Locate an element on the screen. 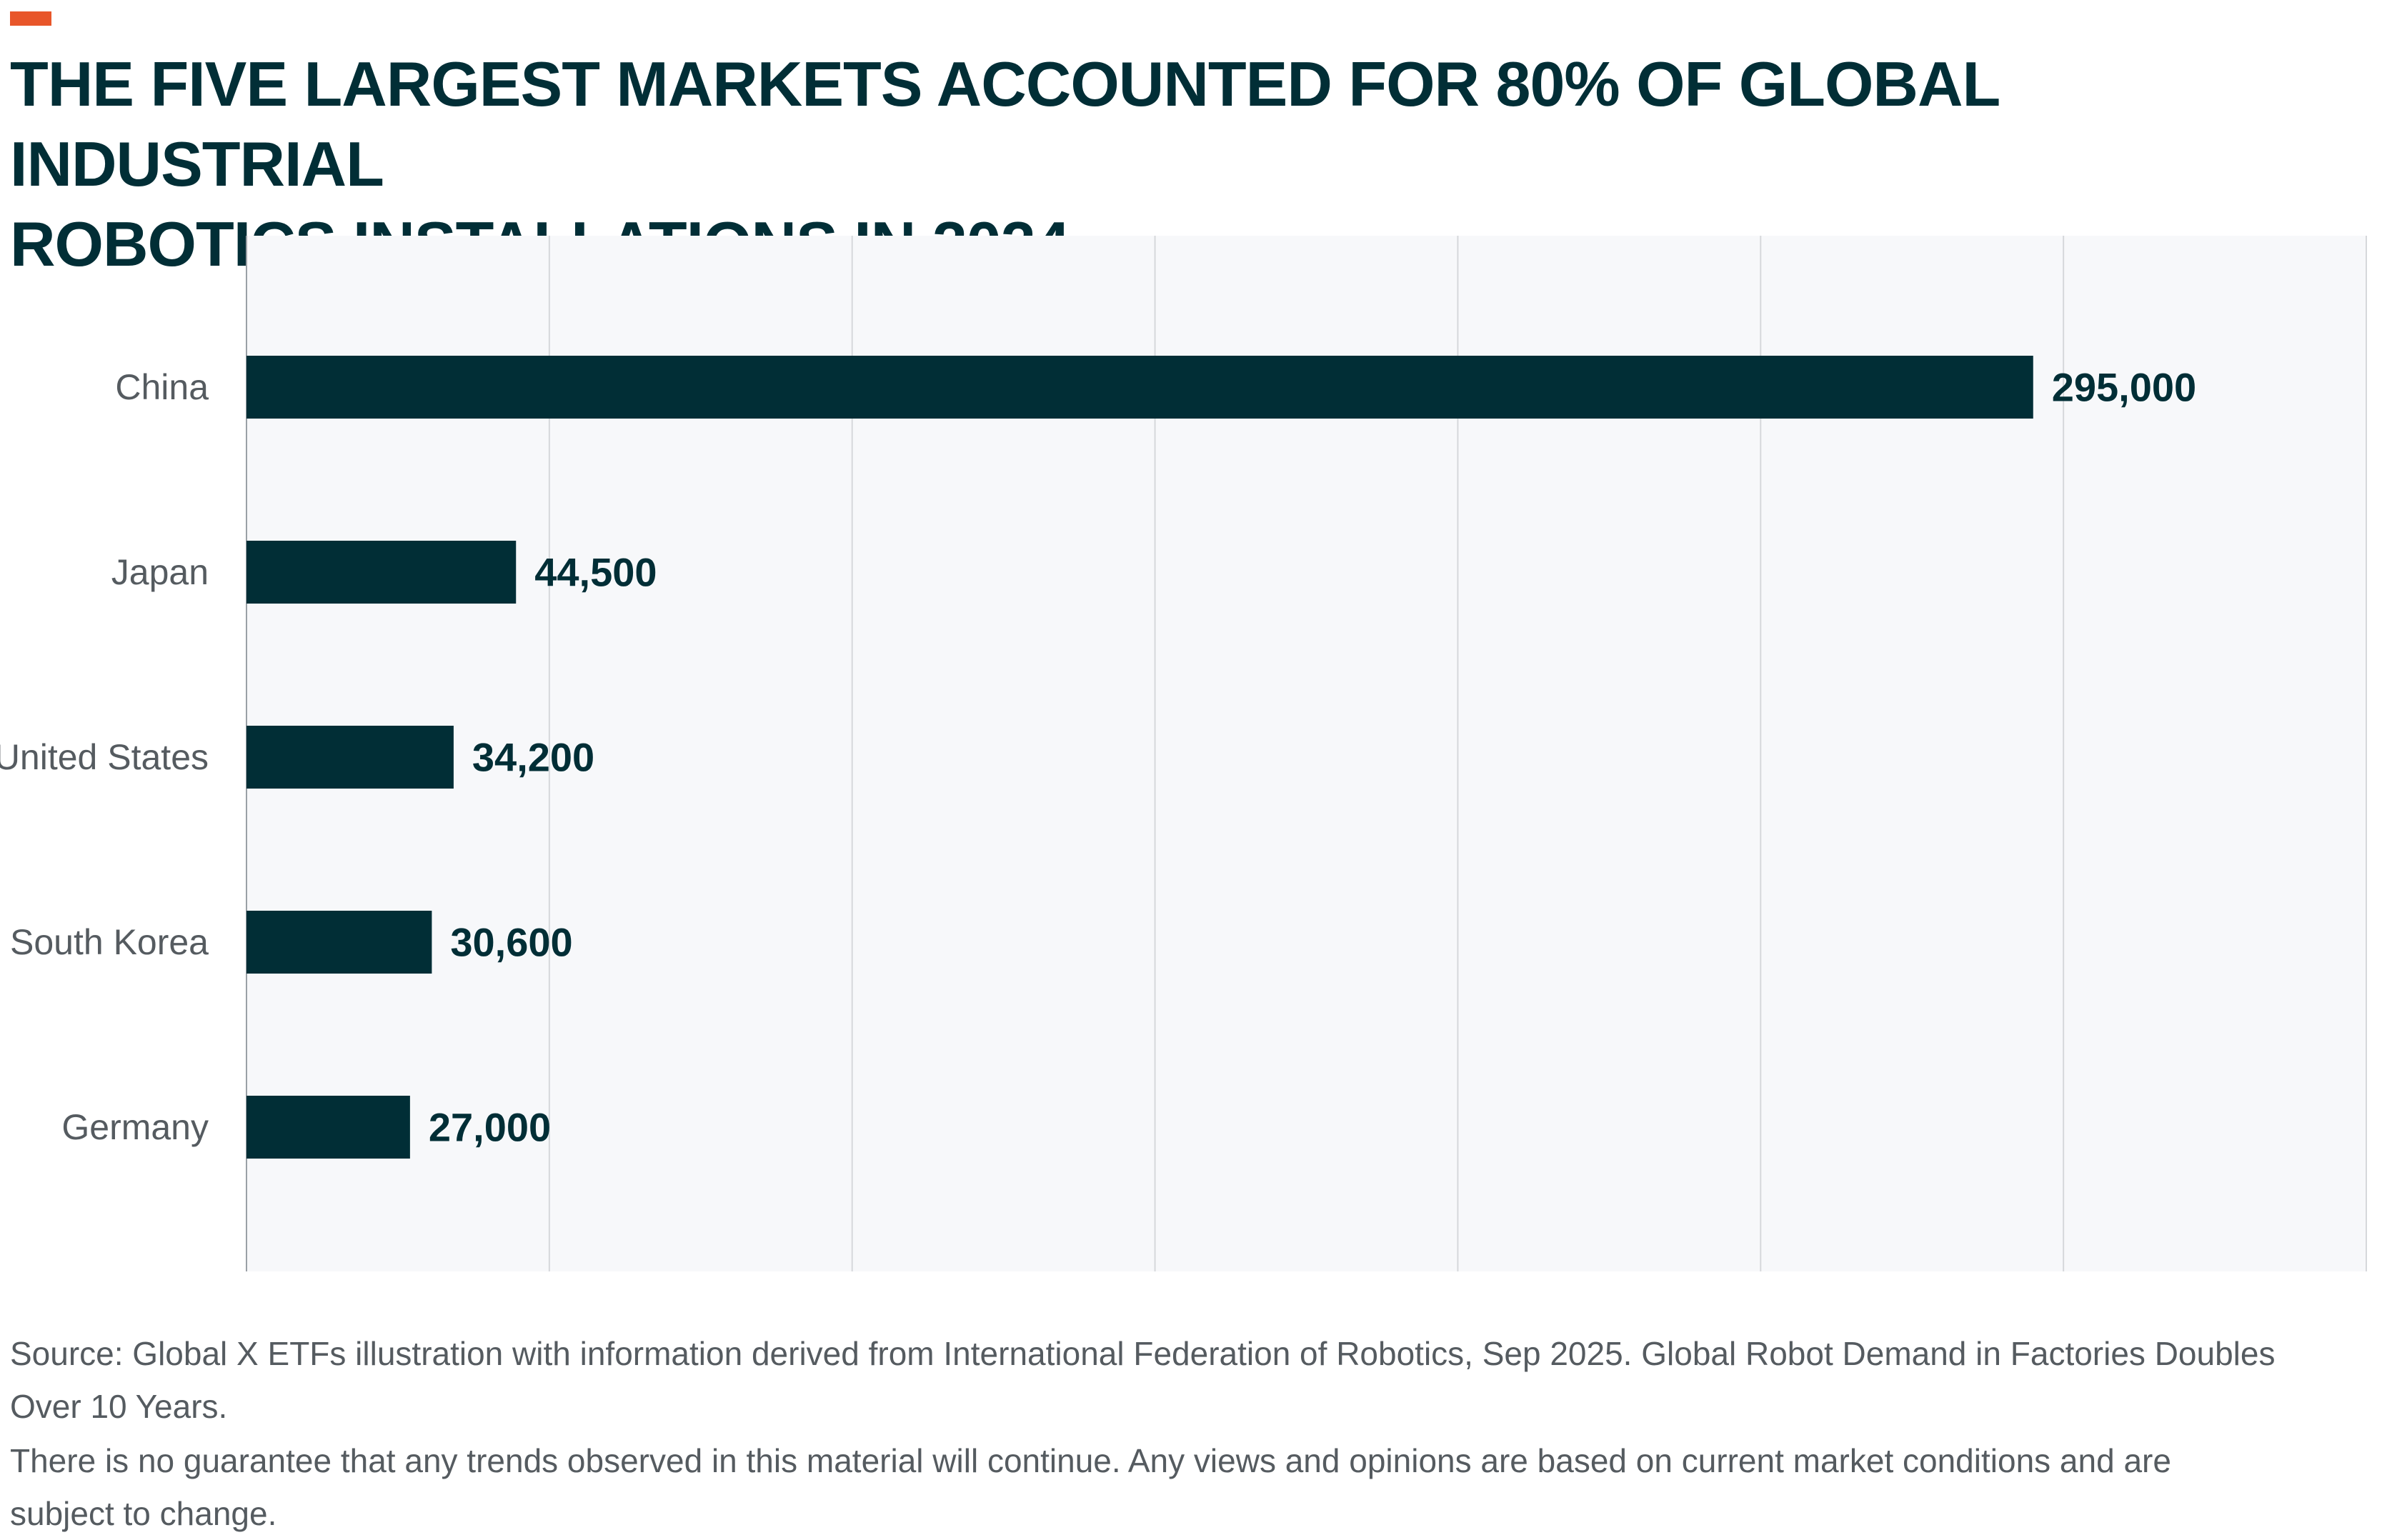 Image resolution: width=2382 pixels, height=1540 pixels. value-label-united-states: 34,200 is located at coordinates (533, 757).